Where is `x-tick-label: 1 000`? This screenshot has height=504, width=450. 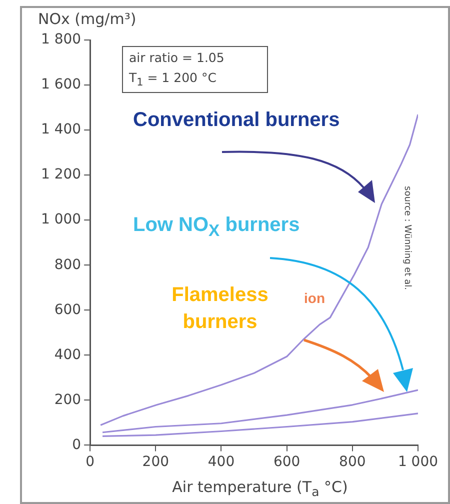 x-tick-label: 1 000 is located at coordinates (418, 462).